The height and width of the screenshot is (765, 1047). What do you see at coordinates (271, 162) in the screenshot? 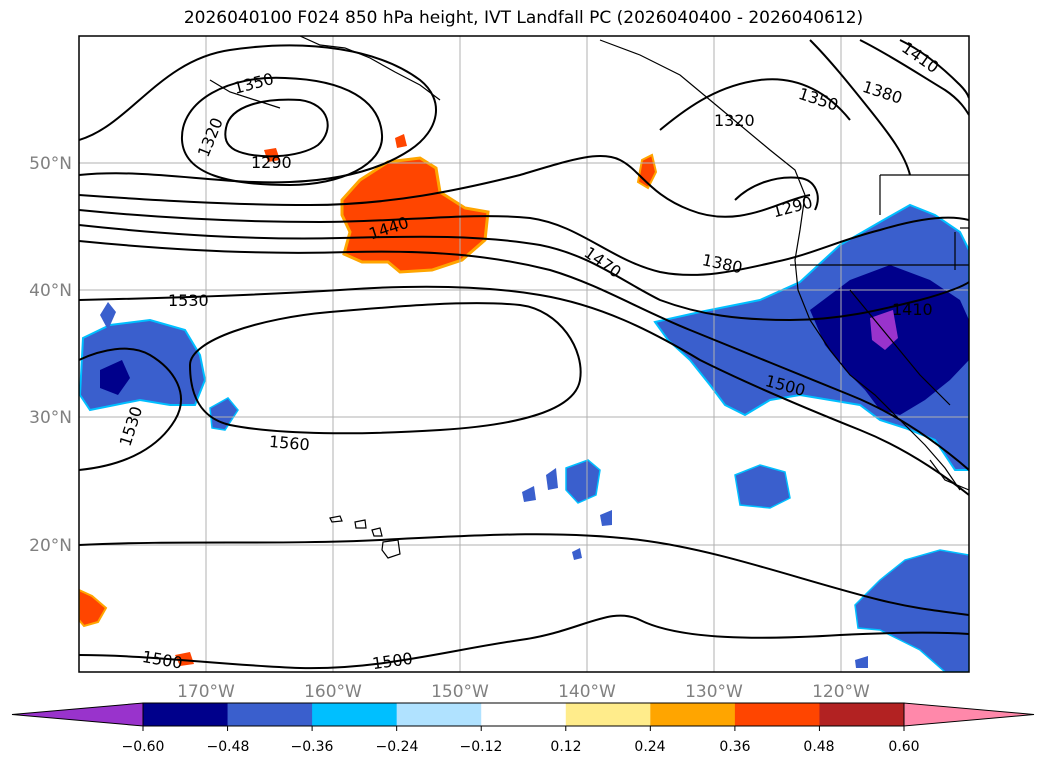
I see `contour-label: 1290` at bounding box center [271, 162].